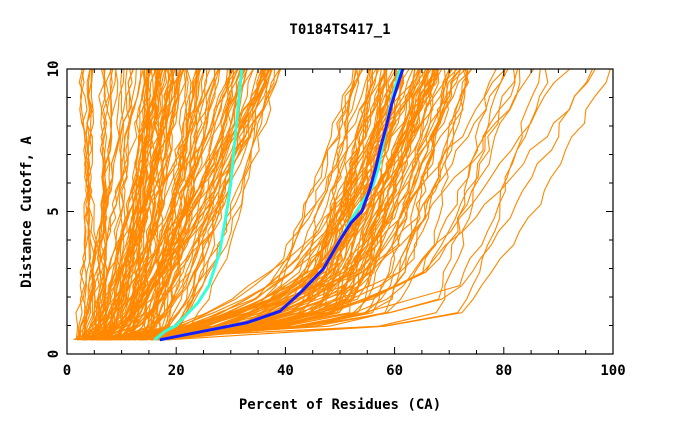 Image resolution: width=681 pixels, height=421 pixels. Describe the element at coordinates (340, 405) in the screenshot. I see `x-axis-label: Percent of Residues (CA)` at that location.